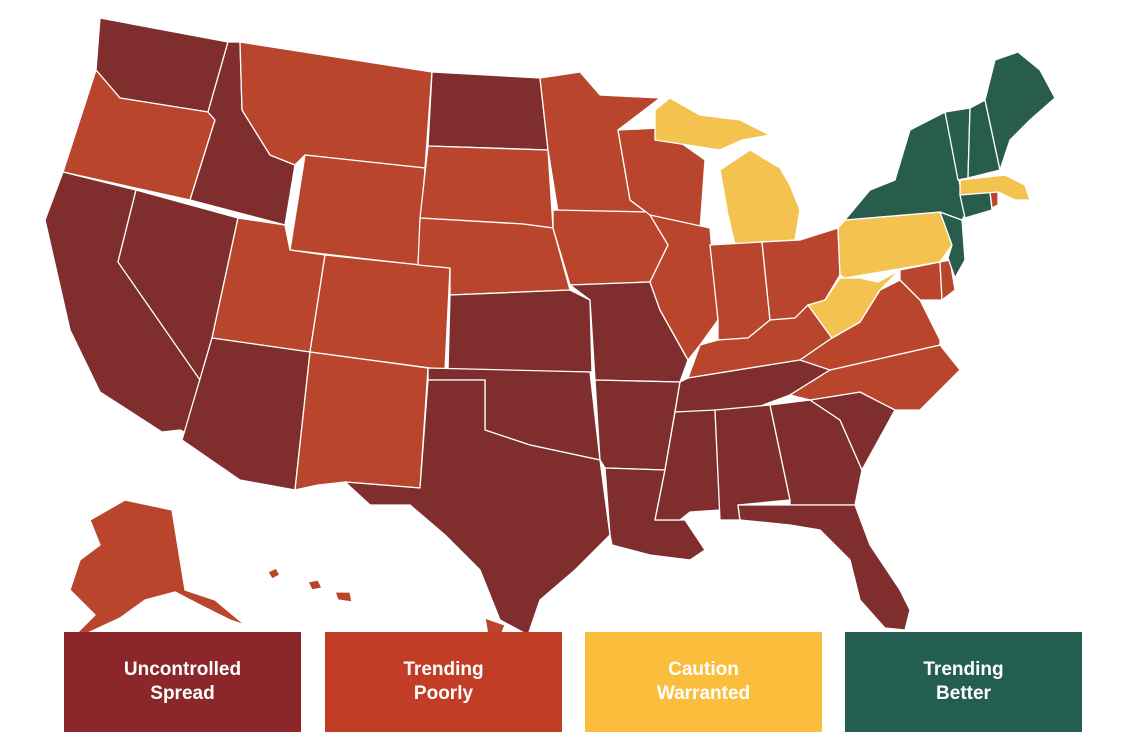 The image size is (1125, 751). I want to click on state-CT, so click(976, 205).